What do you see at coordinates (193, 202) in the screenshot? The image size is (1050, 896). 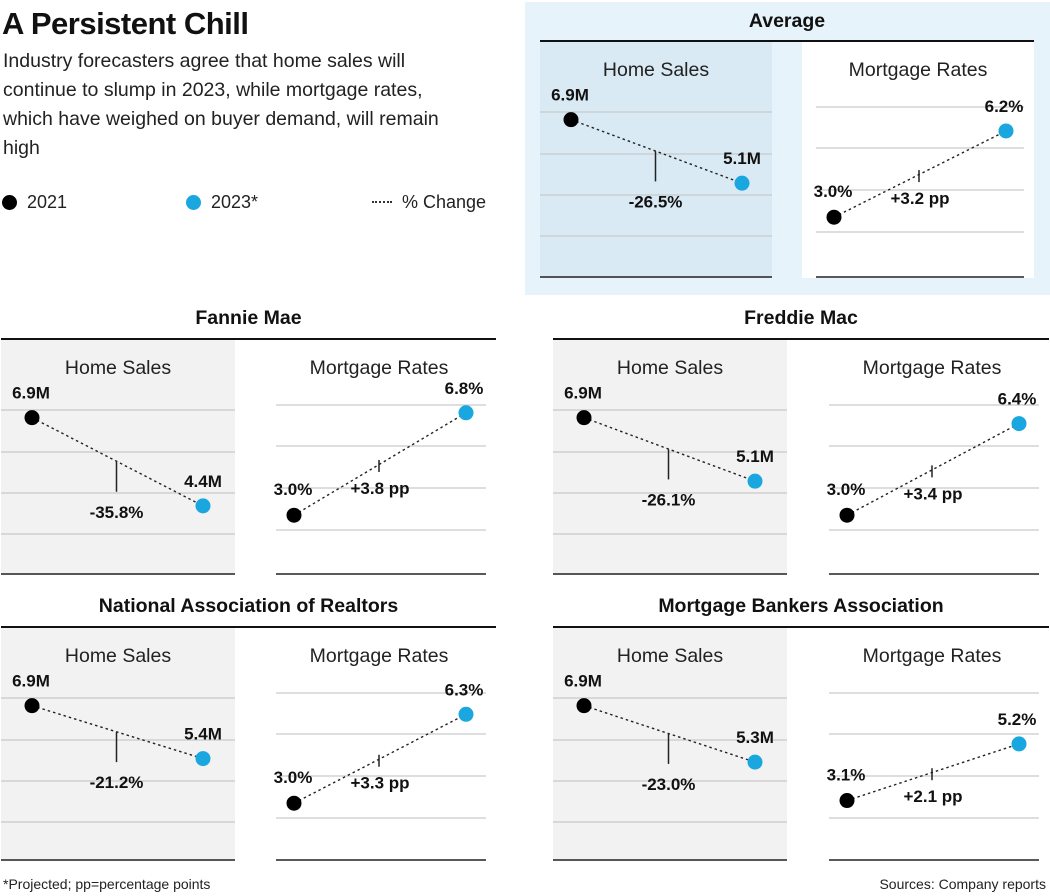 I see `legend-swatch-2023` at bounding box center [193, 202].